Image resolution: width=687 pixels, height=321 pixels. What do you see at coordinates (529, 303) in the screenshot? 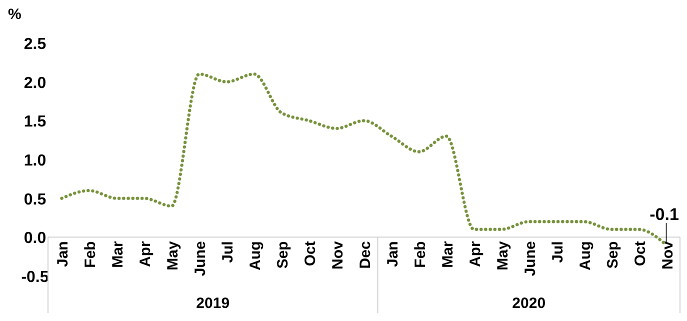
I see `text: 2020` at bounding box center [529, 303].